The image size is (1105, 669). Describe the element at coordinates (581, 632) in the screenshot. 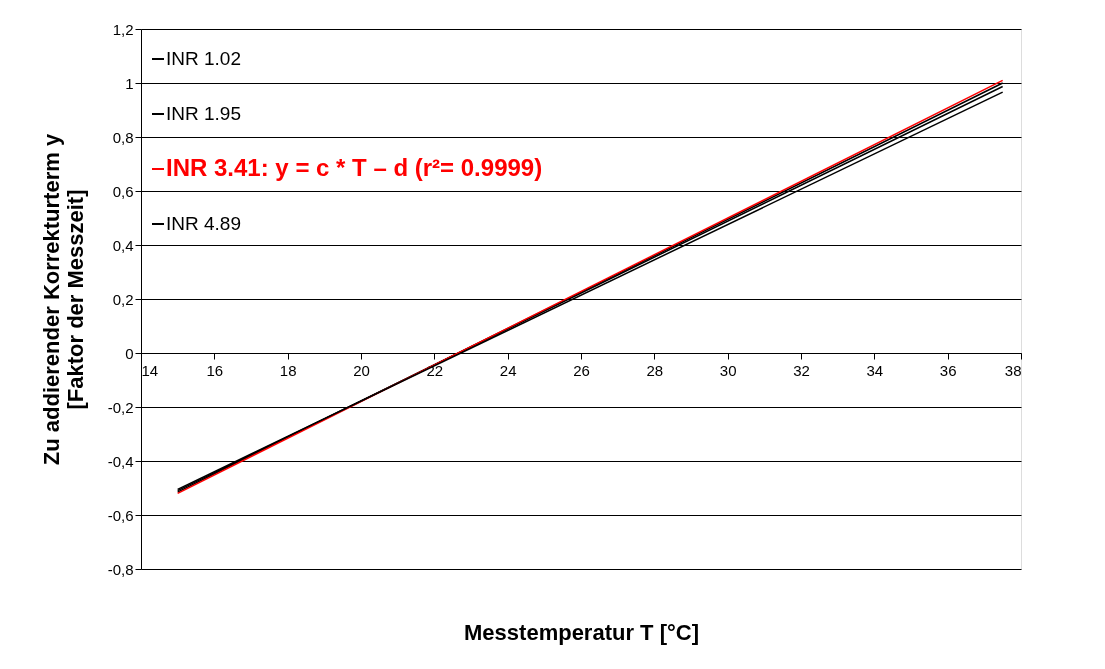

I see `x-axis-title: Messtemperatur T [°C]` at that location.